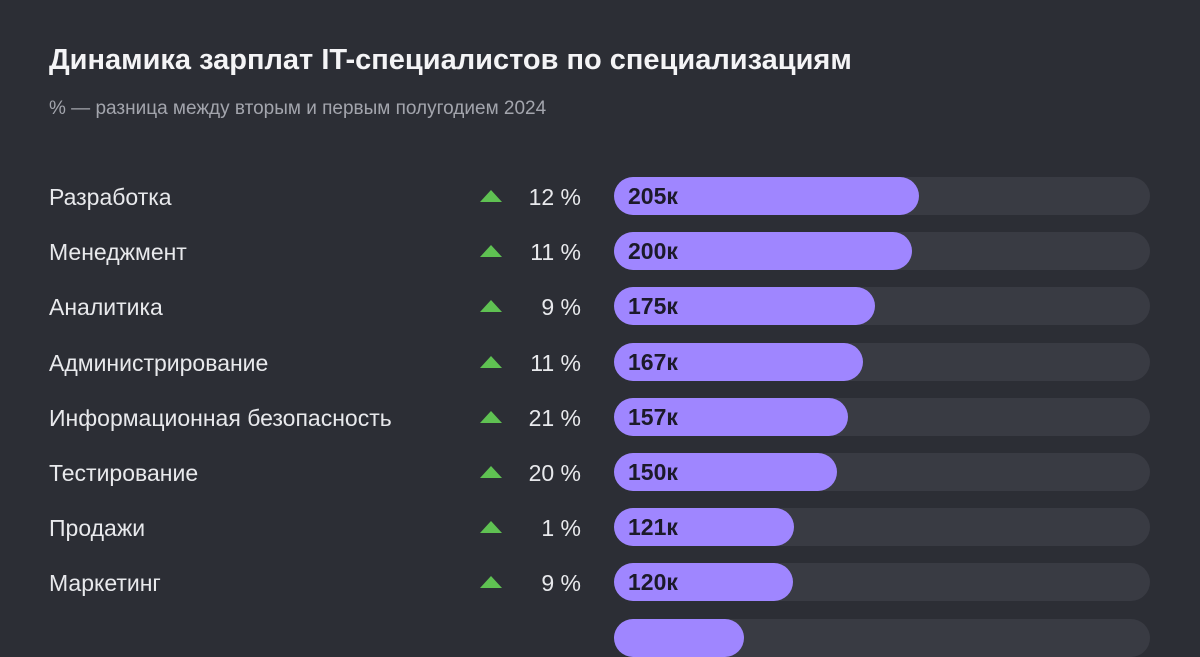  What do you see at coordinates (653, 527) in the screenshot?
I see `value-label: 121к` at bounding box center [653, 527].